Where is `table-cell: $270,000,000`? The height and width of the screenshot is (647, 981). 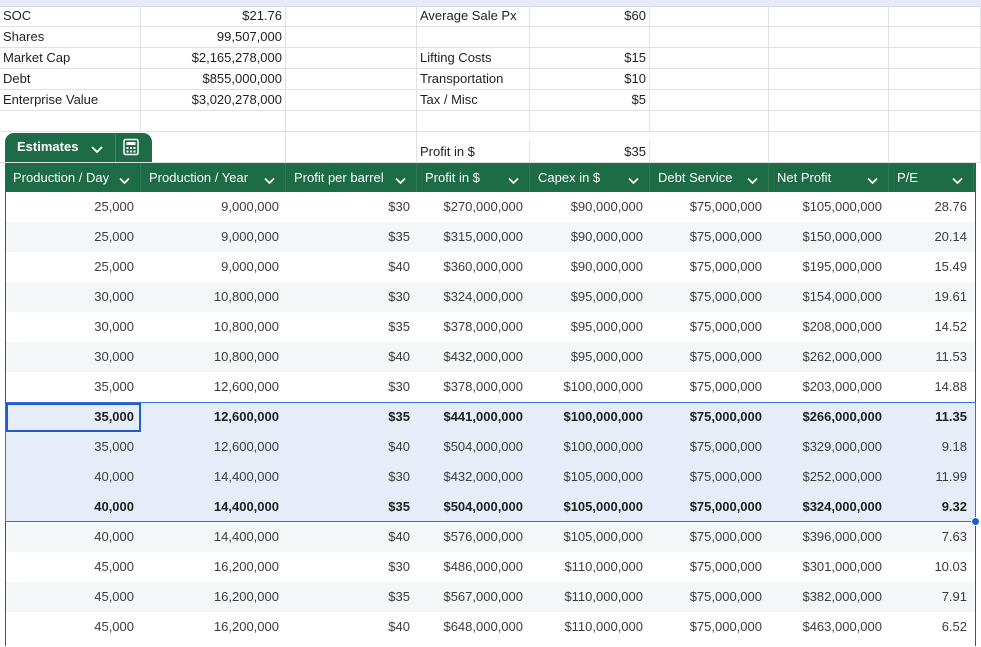
table-cell: $270,000,000 is located at coordinates (483, 206).